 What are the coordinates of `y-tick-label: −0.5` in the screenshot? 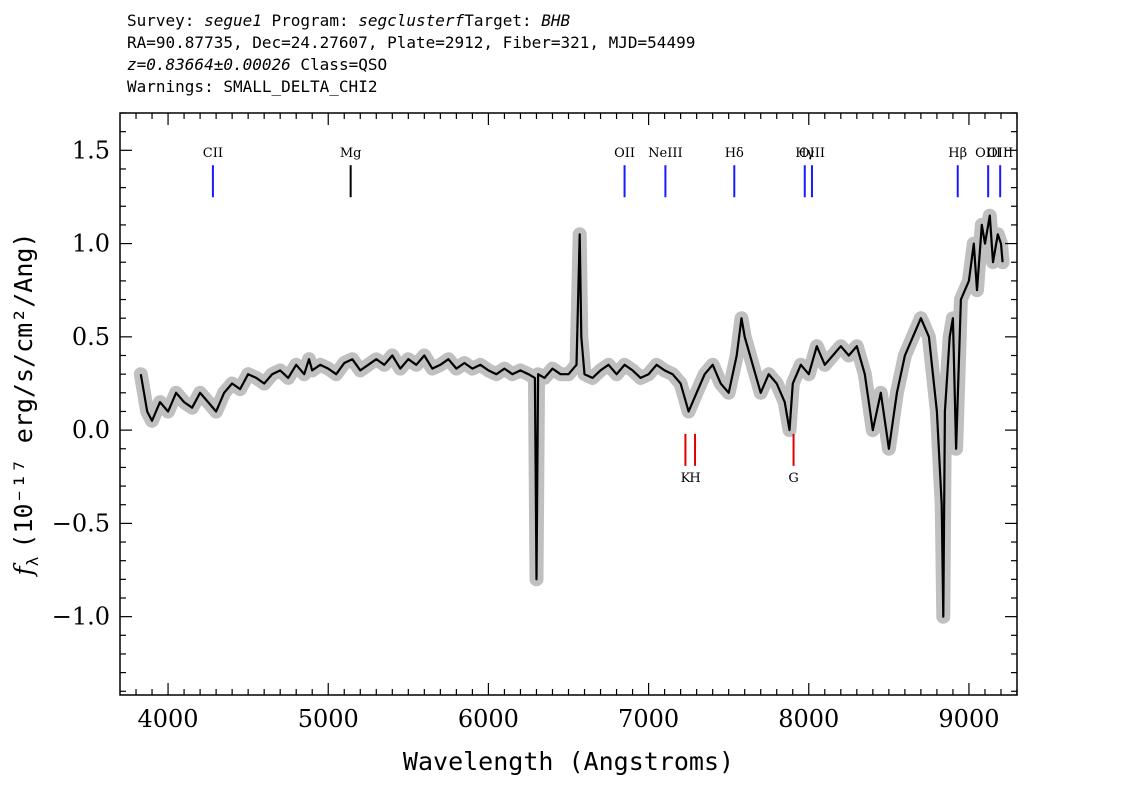 It's located at (81, 523).